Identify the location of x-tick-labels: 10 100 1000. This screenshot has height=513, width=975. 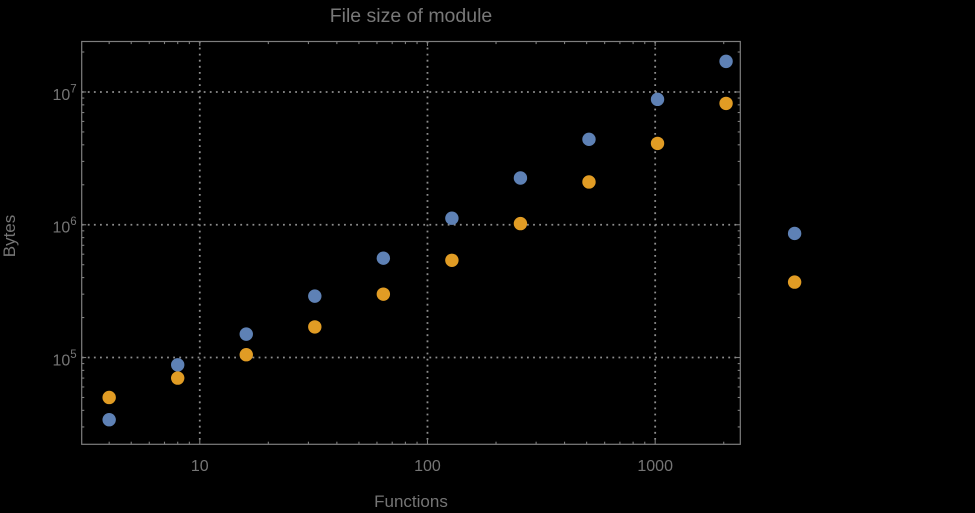
(432, 466).